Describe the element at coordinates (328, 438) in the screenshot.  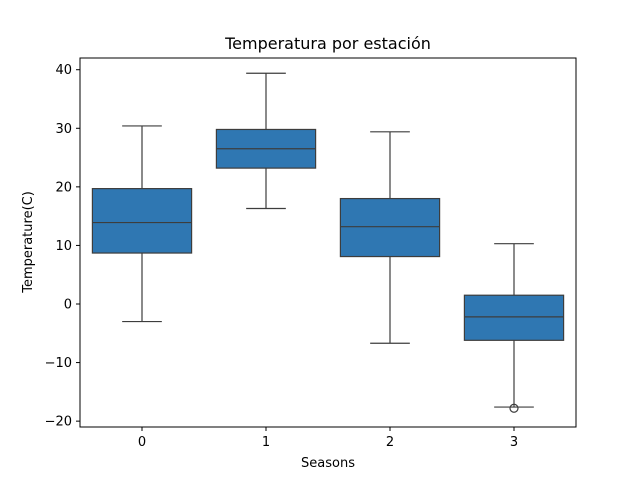
I see `x-axis: 0 1 2 3` at that location.